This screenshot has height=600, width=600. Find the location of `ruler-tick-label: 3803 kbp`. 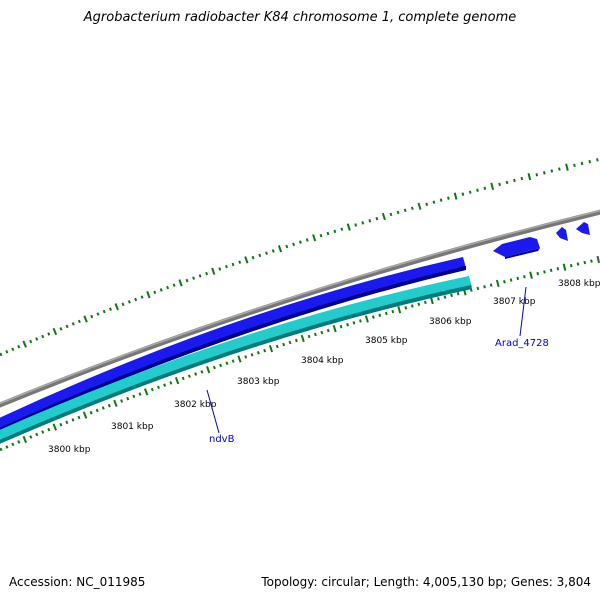

ruler-tick-label: 3803 kbp is located at coordinates (258, 382).